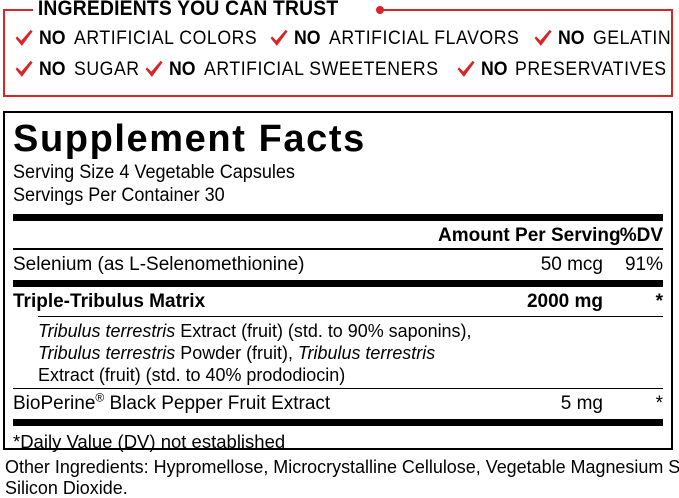 Image resolution: width=679 pixels, height=498 pixels. What do you see at coordinates (149, 441) in the screenshot?
I see `daily-value-footnote: *Daily Value (DV) not established` at bounding box center [149, 441].